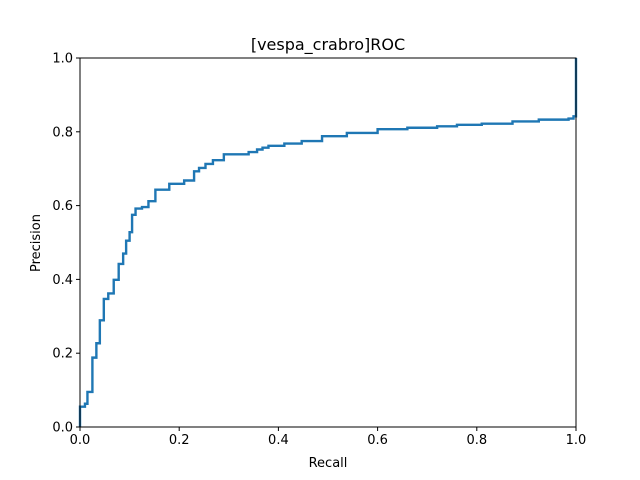 Image resolution: width=640 pixels, height=480 pixels. Describe the element at coordinates (377, 440) in the screenshot. I see `x-tick-label: 0.6` at that location.